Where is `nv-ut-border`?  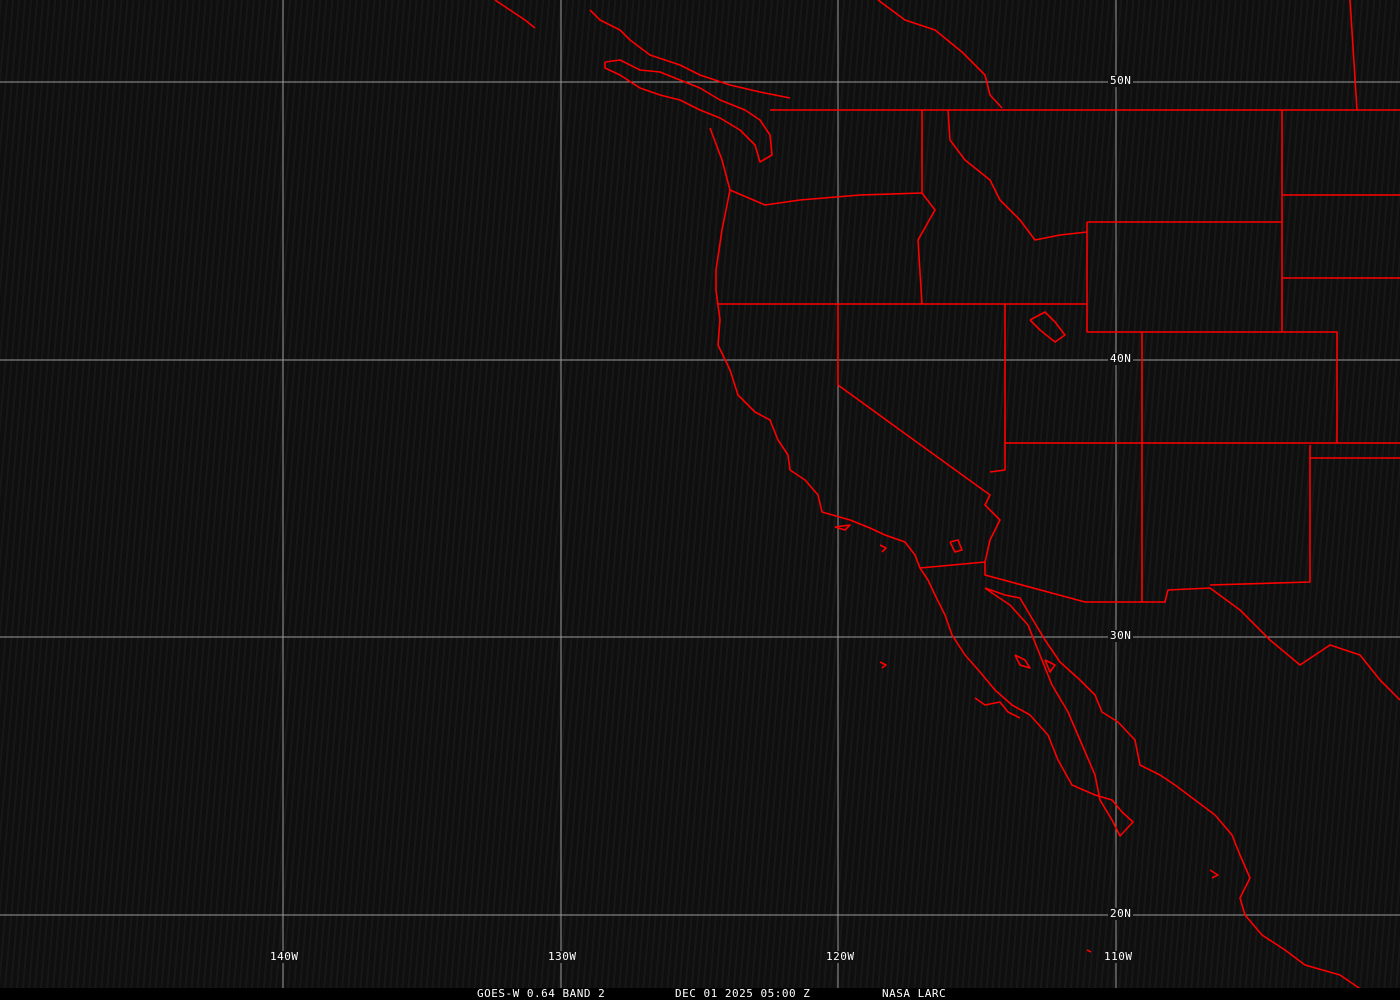
nv-ut-border is located at coordinates (997, 388).